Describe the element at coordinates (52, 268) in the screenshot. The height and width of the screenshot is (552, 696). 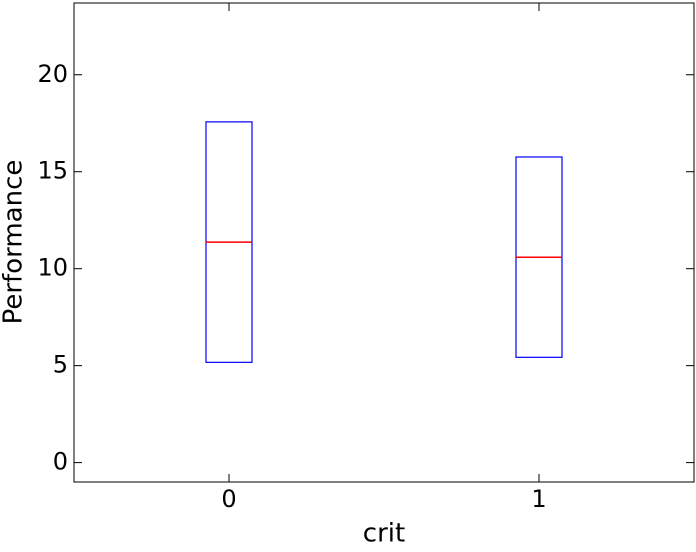
I see `y-tick-label: 10` at that location.